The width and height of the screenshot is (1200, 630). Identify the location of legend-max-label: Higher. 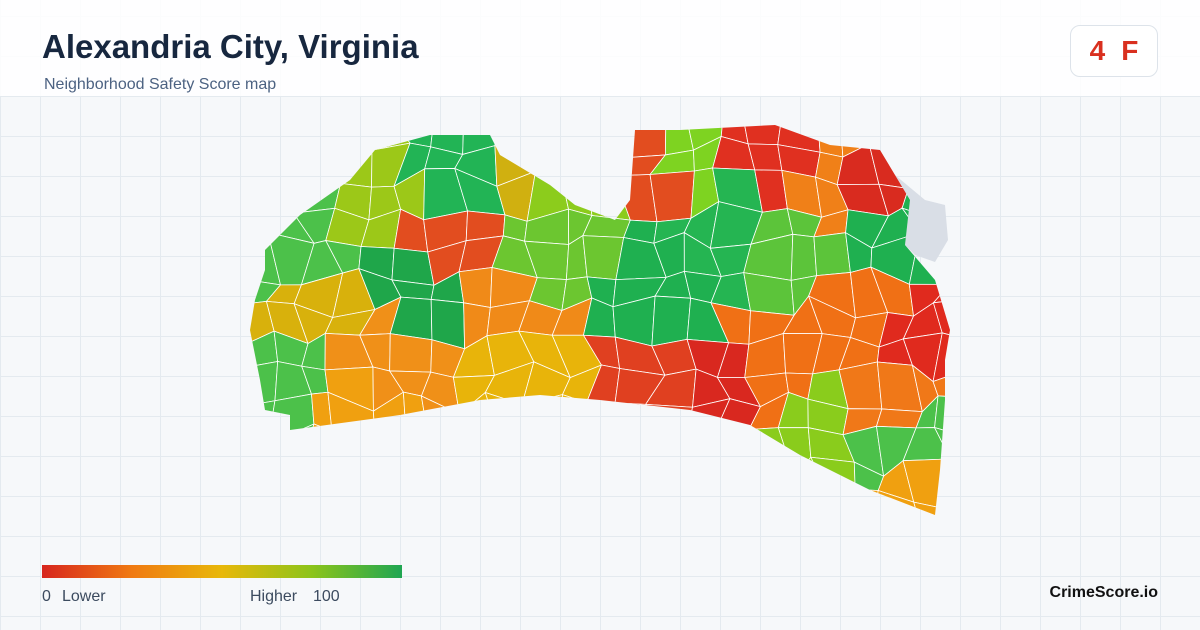
(274, 596).